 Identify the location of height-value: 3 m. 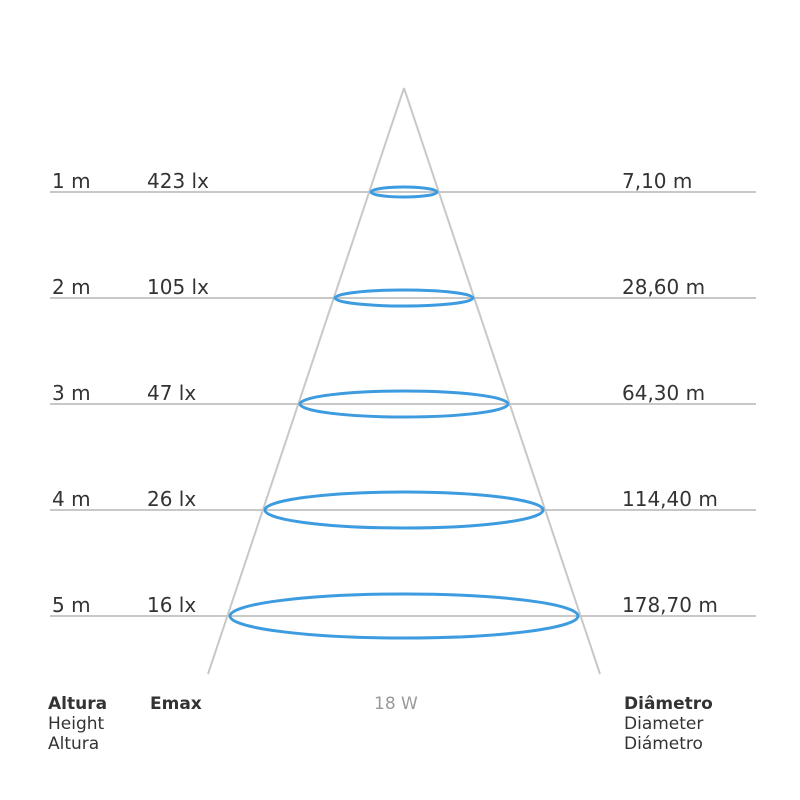
(71, 393).